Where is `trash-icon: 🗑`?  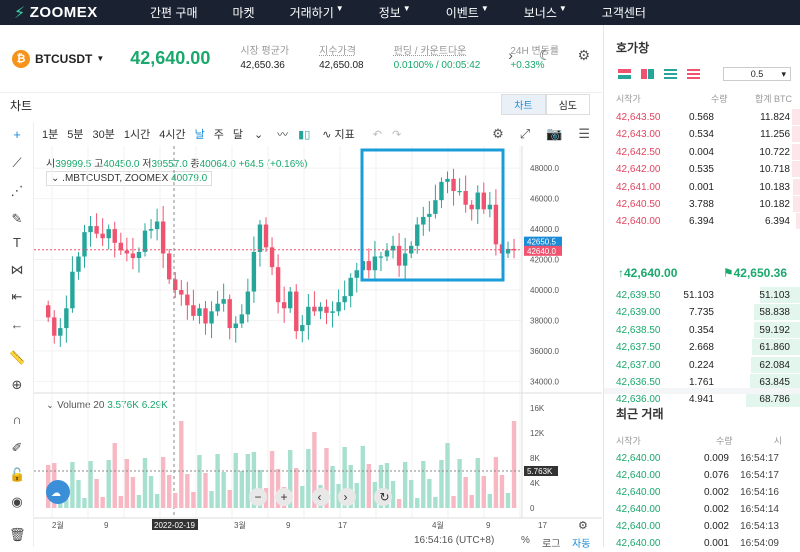 trash-icon: 🗑 is located at coordinates (17, 534).